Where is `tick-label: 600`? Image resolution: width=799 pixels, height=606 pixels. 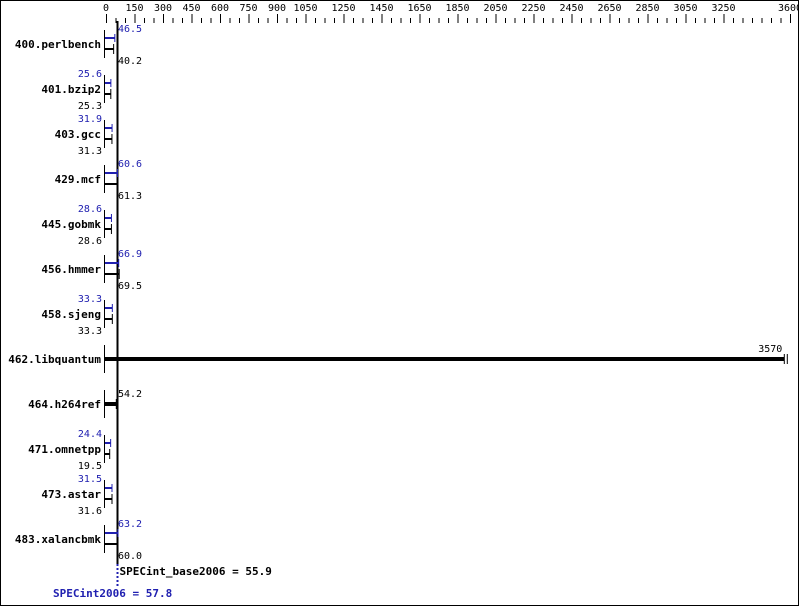
tick-label: 600 is located at coordinates (220, 8).